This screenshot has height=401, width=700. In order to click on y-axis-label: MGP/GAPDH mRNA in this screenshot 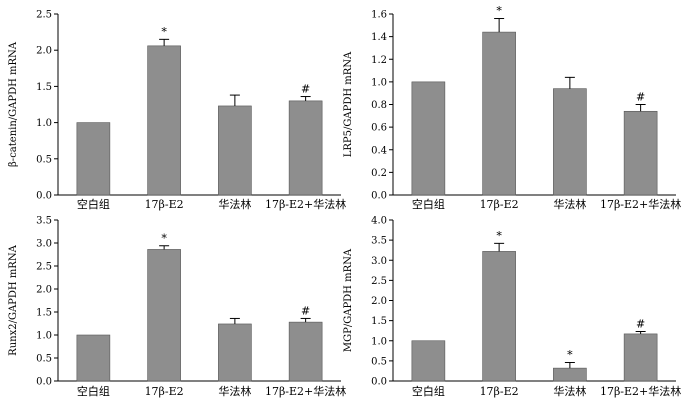, I will do `click(348, 300)`.